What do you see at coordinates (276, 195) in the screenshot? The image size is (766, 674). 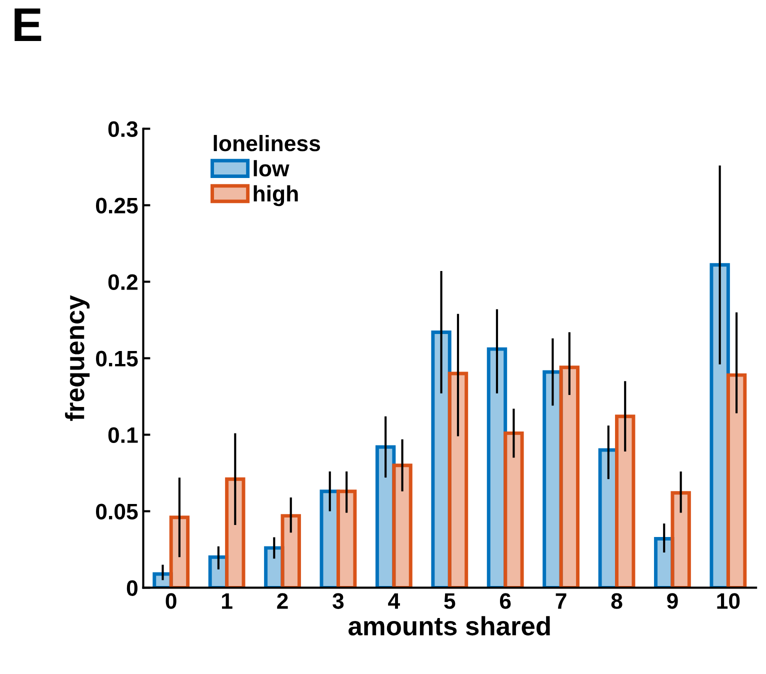 I see `legend-label: high` at bounding box center [276, 195].